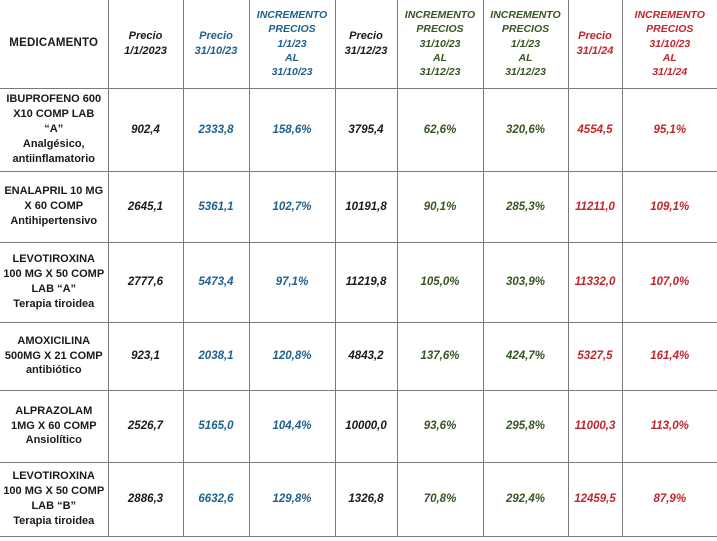  Describe the element at coordinates (53, 418) in the screenshot. I see `medication-name: ALPRAZOLAM 1MG X 60 COMP` at that location.